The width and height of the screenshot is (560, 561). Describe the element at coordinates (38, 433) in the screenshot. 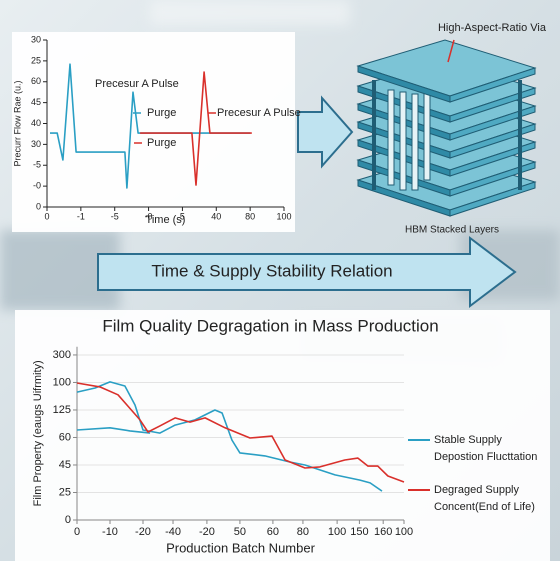

I see `y-axis-label: Film Property (eaugs Uifrmity)` at that location.